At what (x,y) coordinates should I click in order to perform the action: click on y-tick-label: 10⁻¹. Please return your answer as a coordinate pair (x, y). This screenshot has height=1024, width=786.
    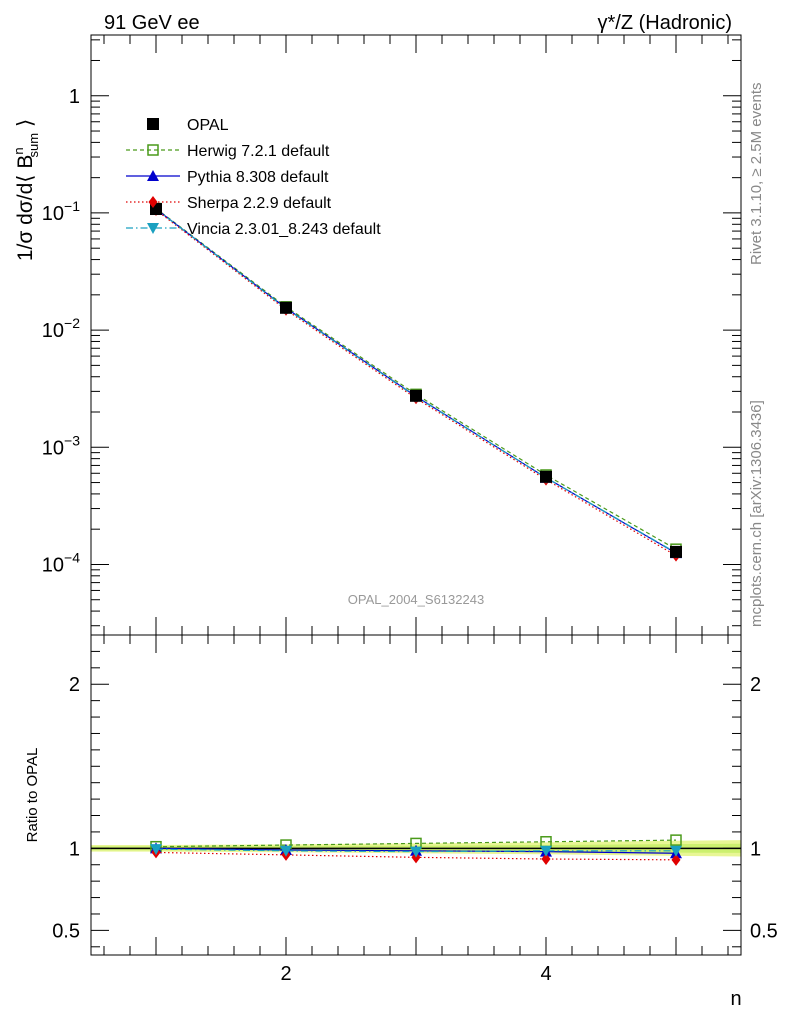
    Looking at the image, I should click on (61, 211).